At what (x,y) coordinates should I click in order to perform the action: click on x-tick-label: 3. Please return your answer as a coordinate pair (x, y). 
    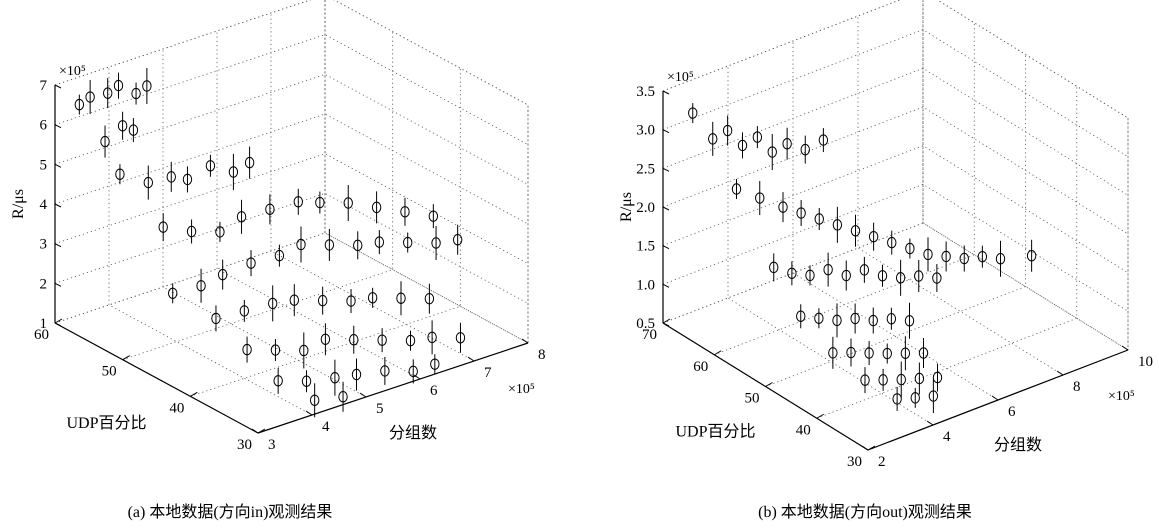
    Looking at the image, I should click on (272, 445).